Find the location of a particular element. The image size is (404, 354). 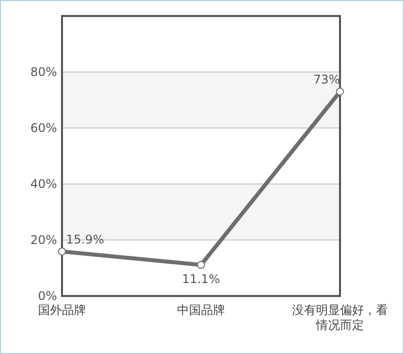

x-tick-label: 国外品牌 is located at coordinates (62, 310).